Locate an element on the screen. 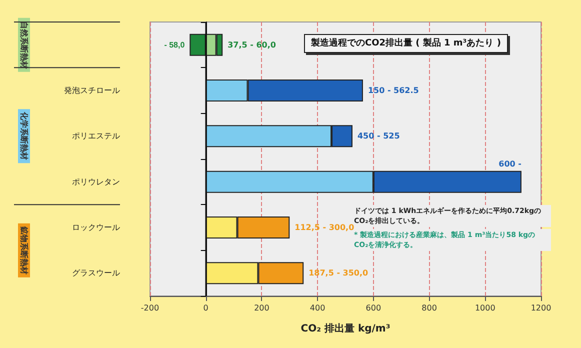  x-tick-label: 200 is located at coordinates (262, 308).